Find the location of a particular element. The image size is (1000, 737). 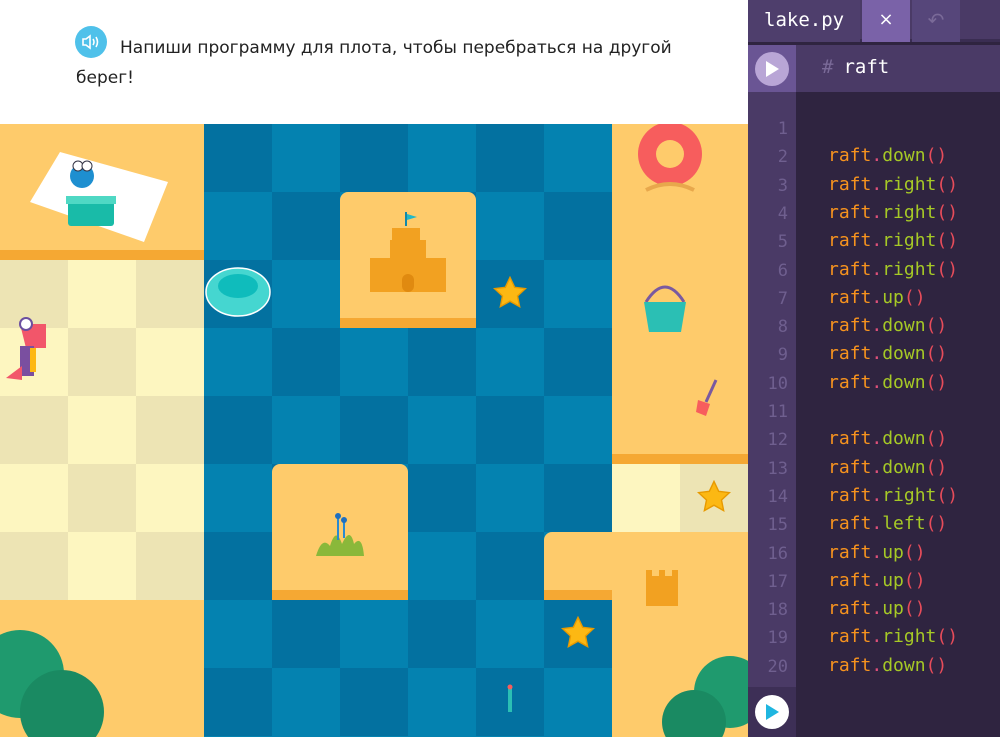

line-number: 6 is located at coordinates (782, 270).